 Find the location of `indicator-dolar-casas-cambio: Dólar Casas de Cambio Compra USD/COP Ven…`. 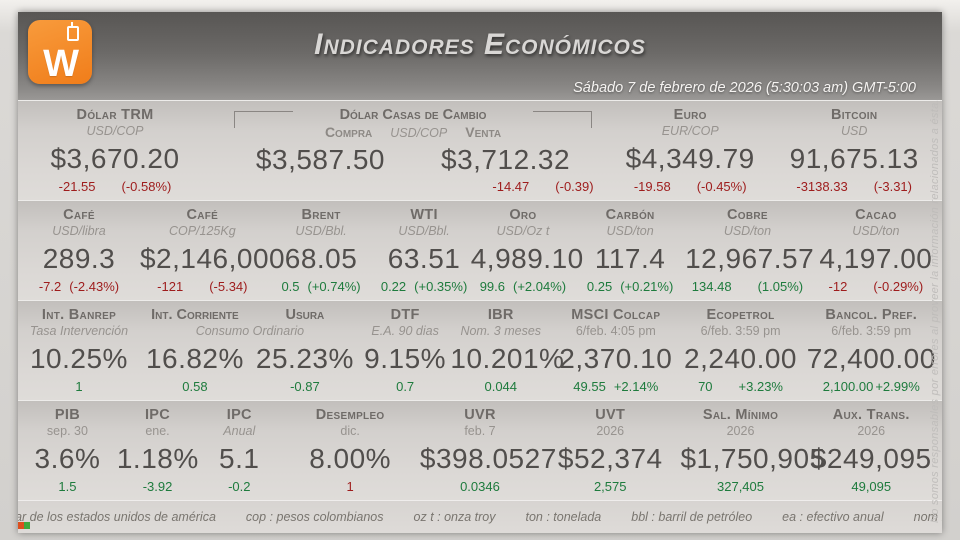

indicator-dolar-casas-cambio: Dólar Casas de Cambio Compra USD/COP Ven… is located at coordinates (413, 153).